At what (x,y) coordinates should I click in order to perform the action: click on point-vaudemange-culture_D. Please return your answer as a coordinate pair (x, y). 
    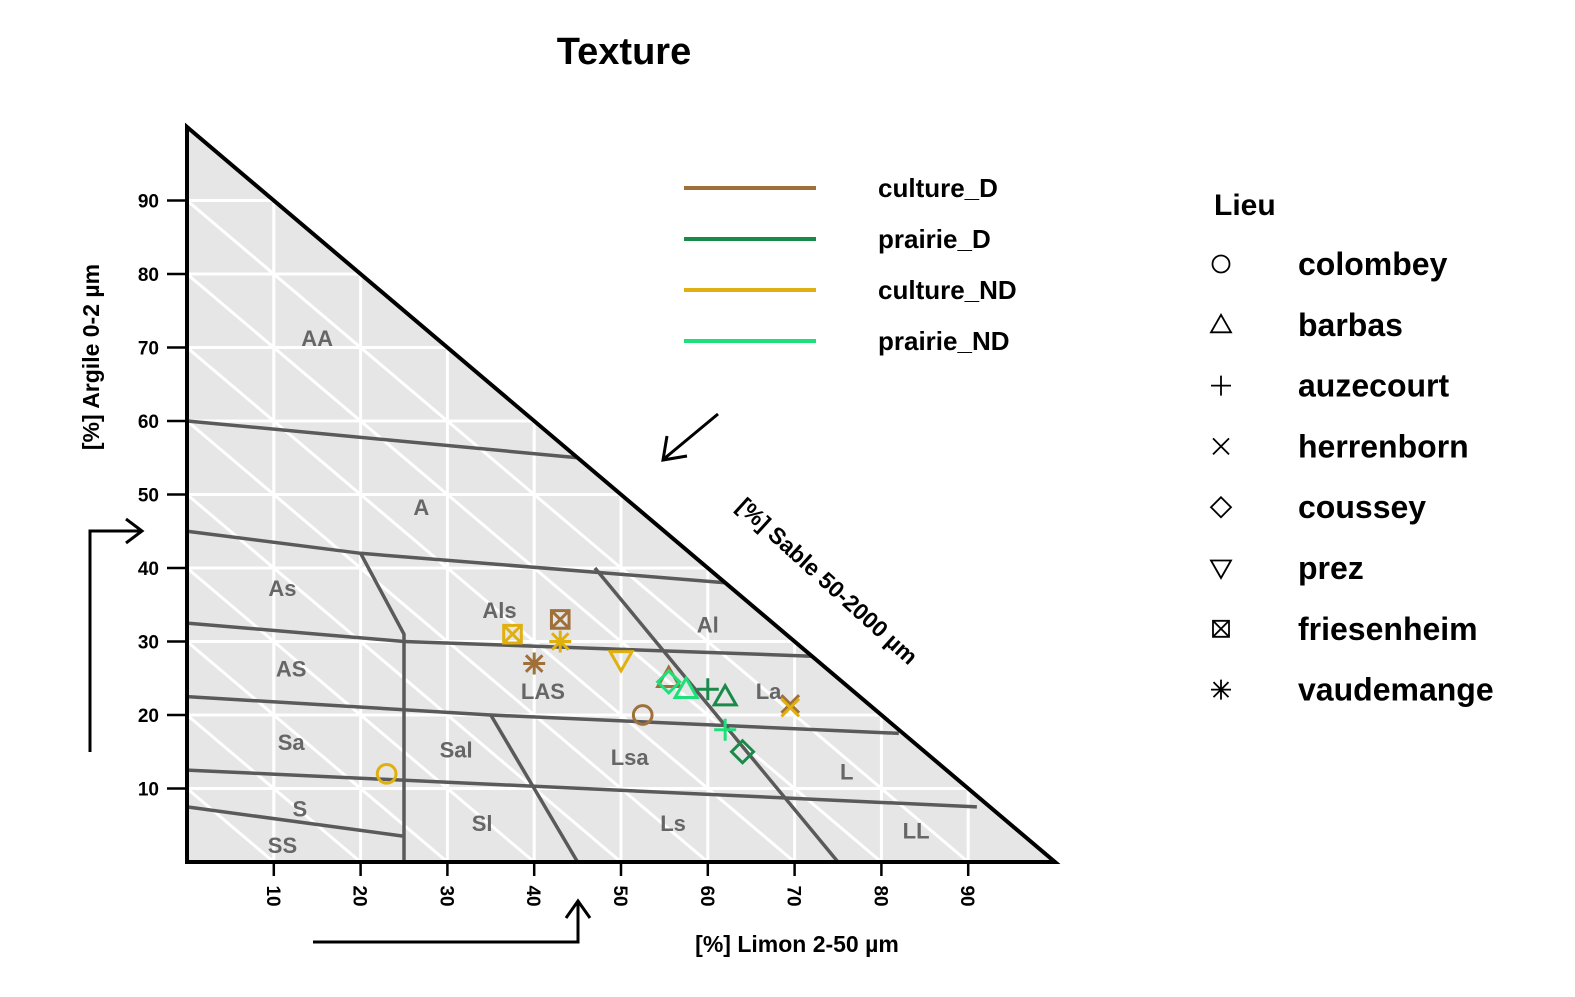
    Looking at the image, I should click on (534, 663).